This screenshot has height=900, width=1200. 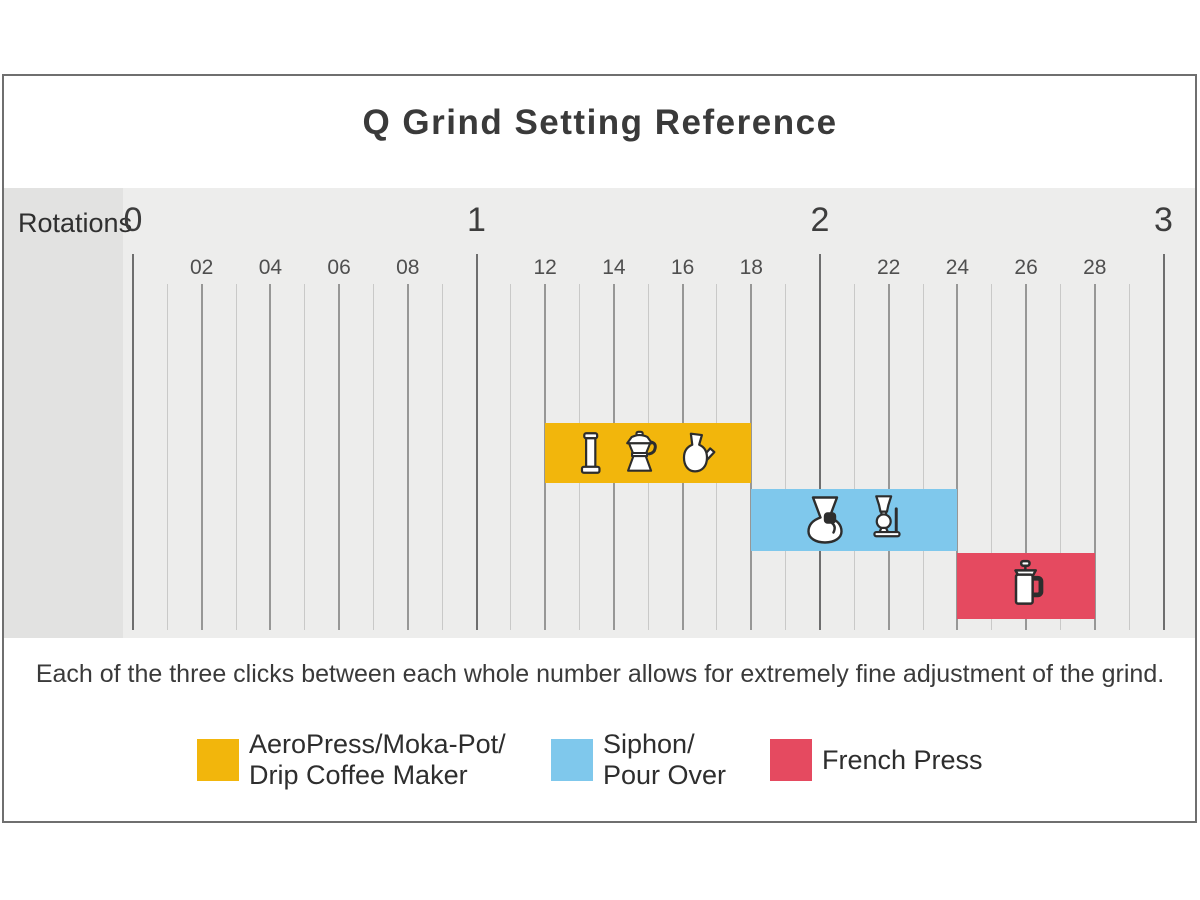 I want to click on legend-item-aeropress-moka-drip: AeroPress/Moka-Pot/Drip Coffee Maker, so click(x=351, y=760).